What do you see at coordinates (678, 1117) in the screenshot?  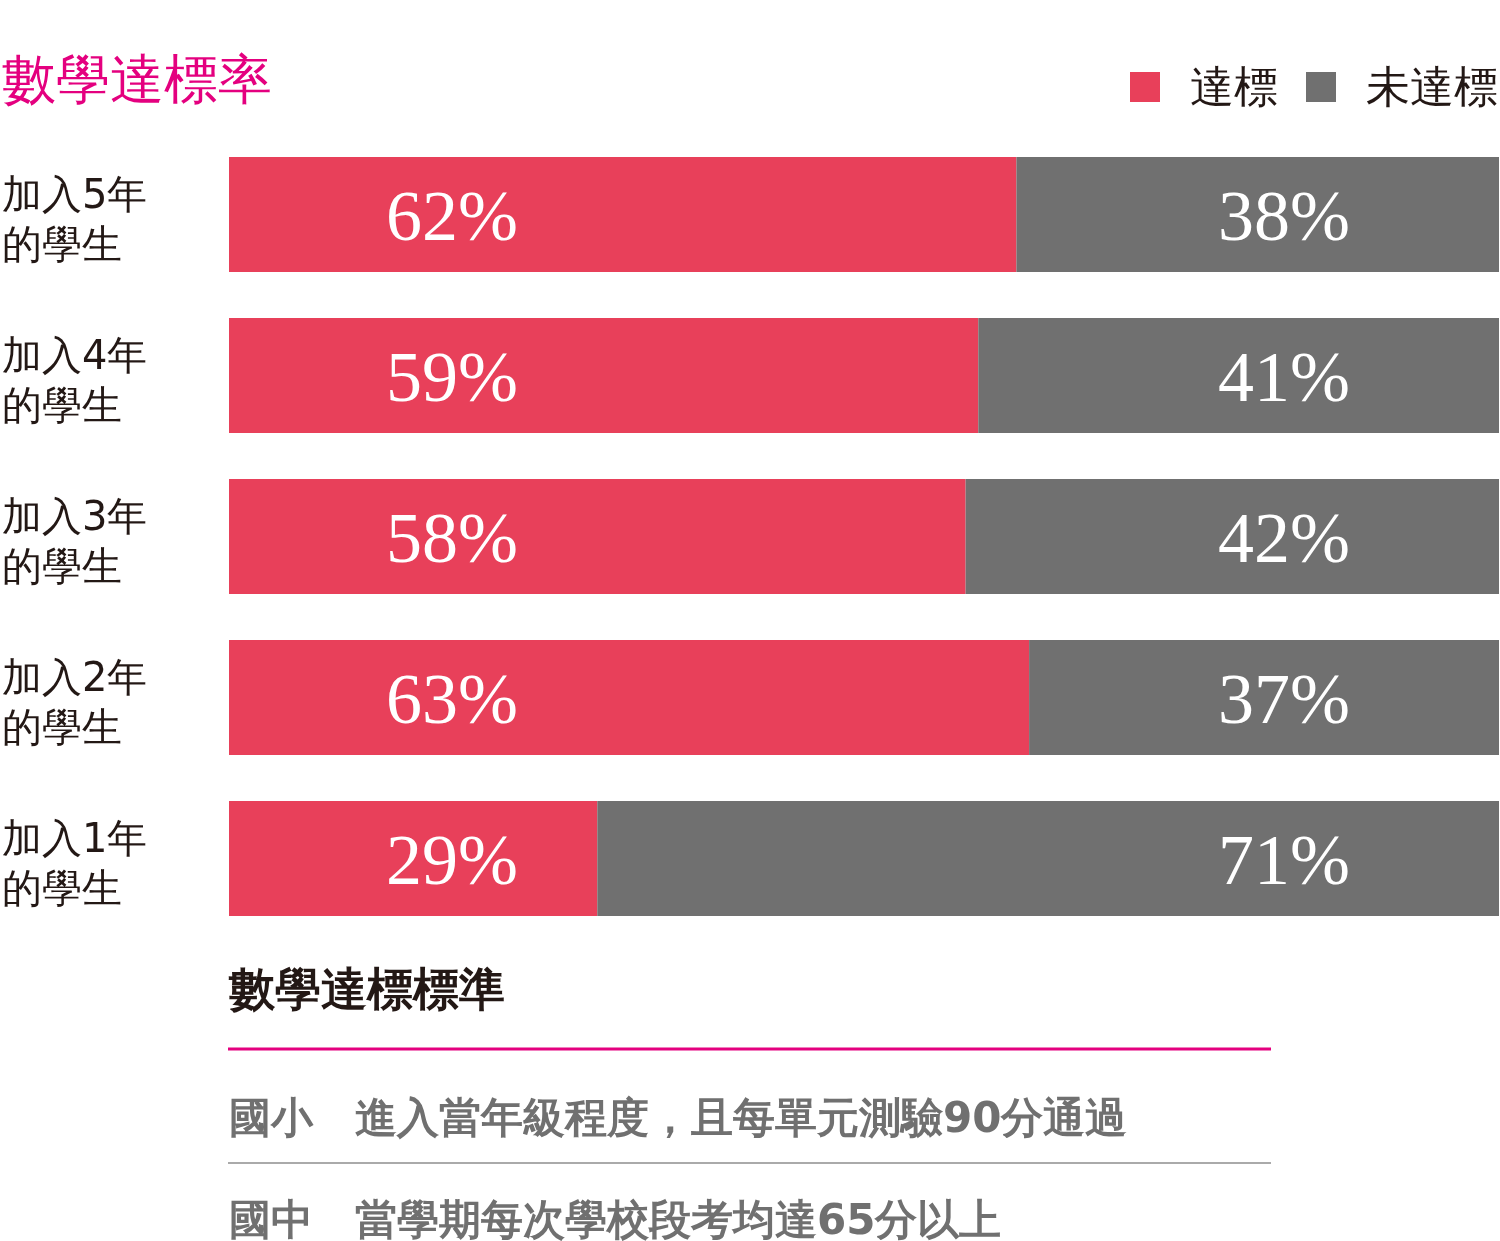 I see `text: 國小 進入當年級程度，且每單元測驗90分通過` at bounding box center [678, 1117].